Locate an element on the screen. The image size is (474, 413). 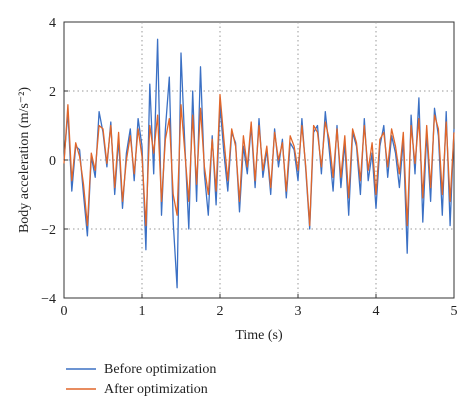
x-axis-label: Time (s) is located at coordinates (259, 335).